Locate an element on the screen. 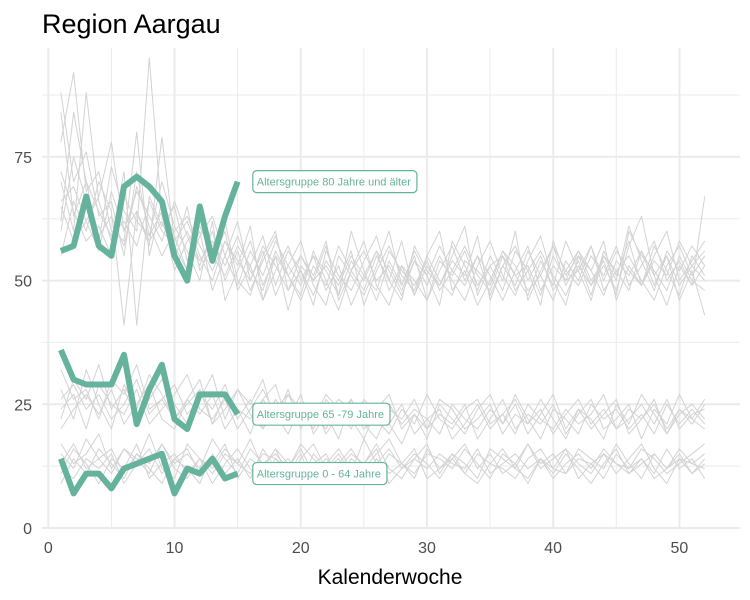  annotation-label-2: Altersgruppe 65 -79 Jahre is located at coordinates (321, 414).